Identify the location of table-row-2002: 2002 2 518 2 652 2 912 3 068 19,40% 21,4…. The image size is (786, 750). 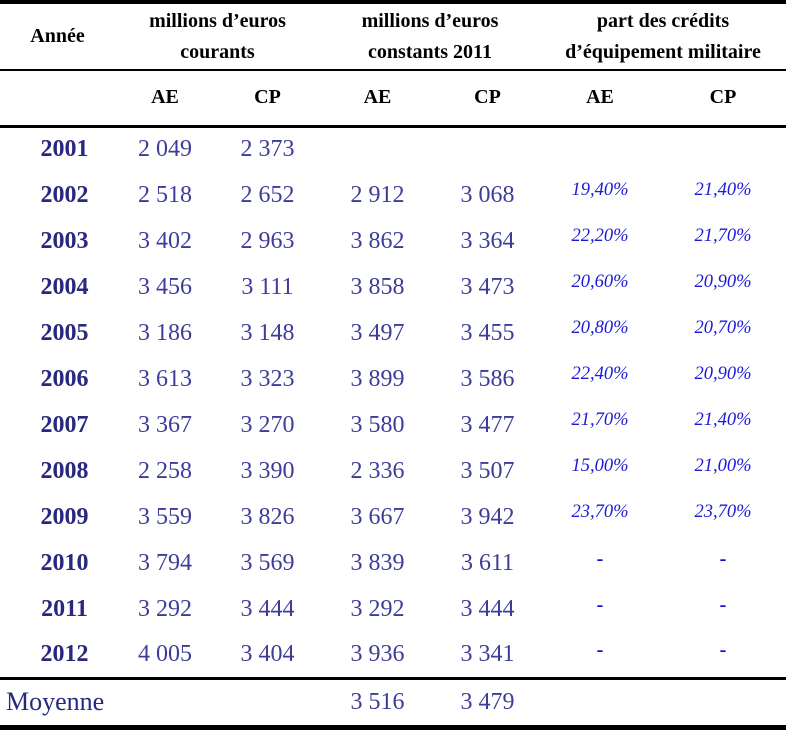
(393, 195).